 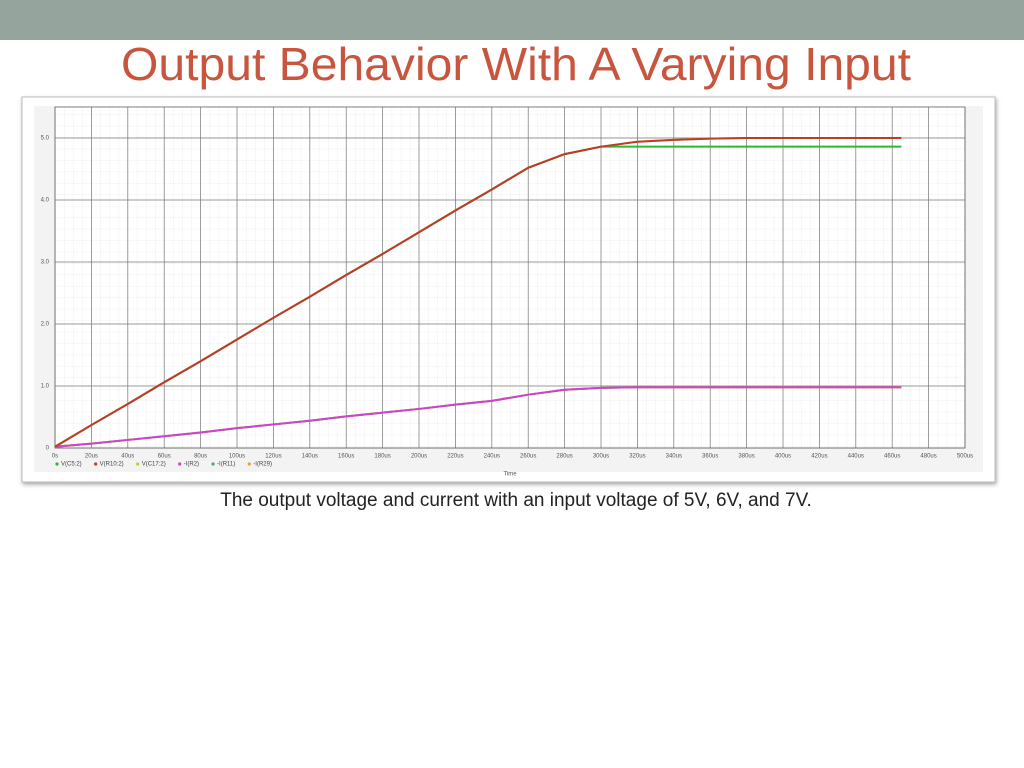 What do you see at coordinates (346, 457) in the screenshot?
I see `x-tick-label: 160us` at bounding box center [346, 457].